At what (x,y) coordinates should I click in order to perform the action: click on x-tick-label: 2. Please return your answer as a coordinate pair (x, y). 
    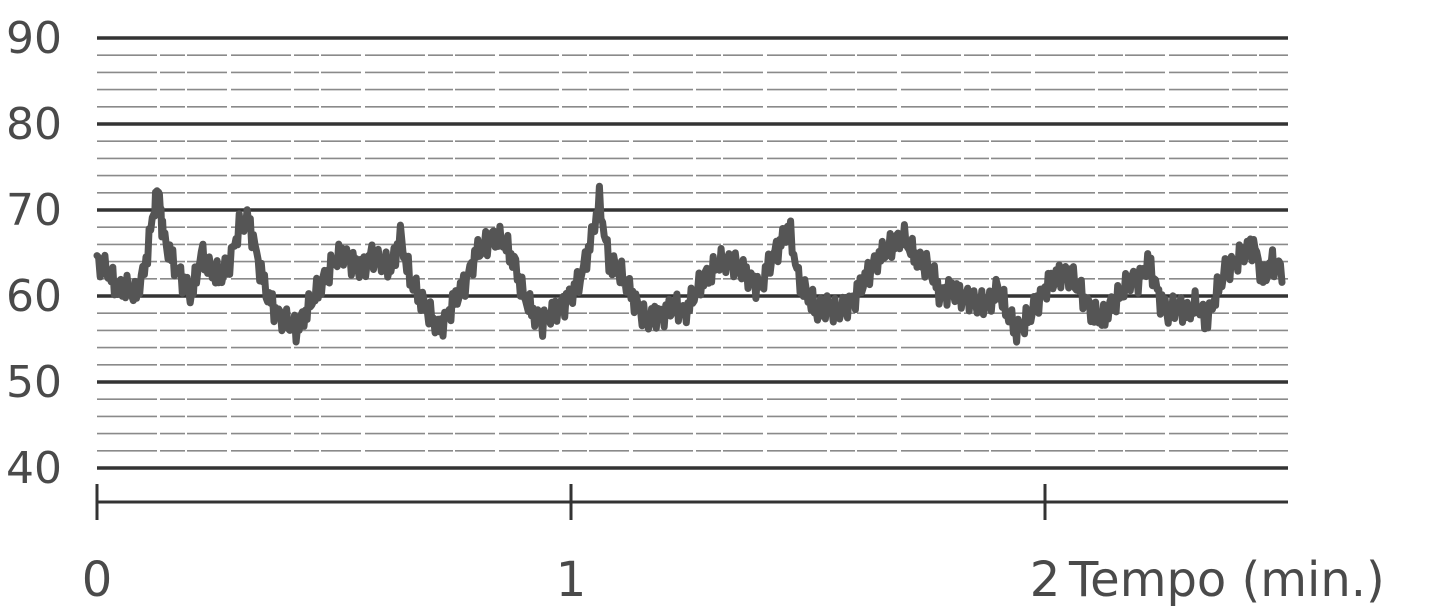
    Looking at the image, I should click on (1045, 580).